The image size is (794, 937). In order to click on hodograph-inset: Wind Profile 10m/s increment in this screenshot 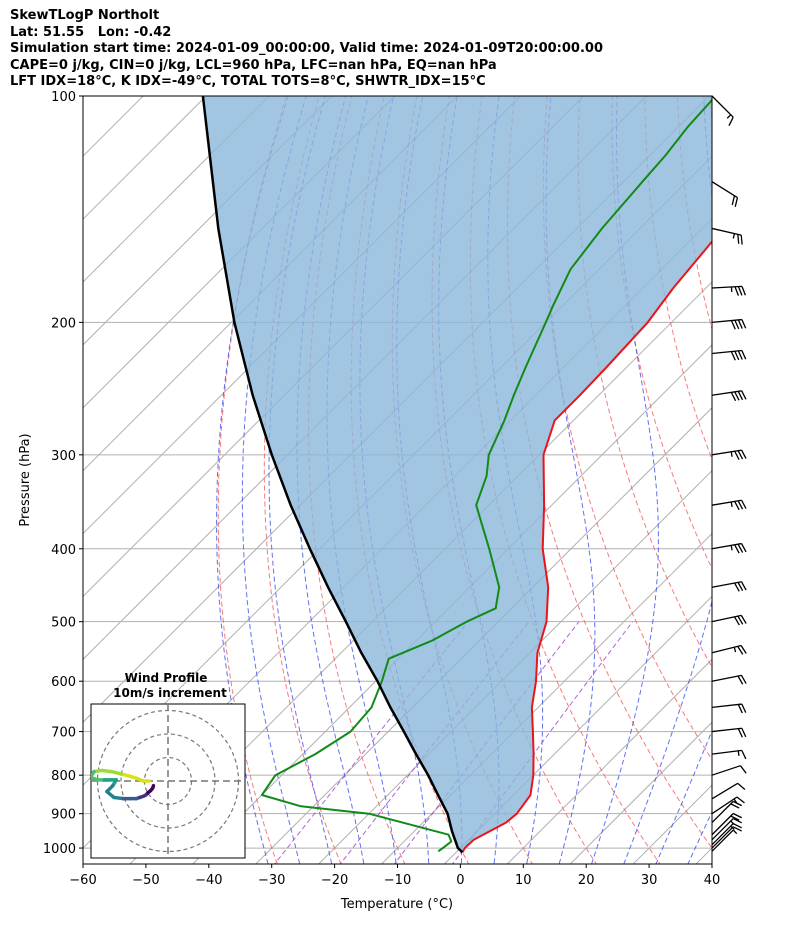, I will do `click(168, 765)`.